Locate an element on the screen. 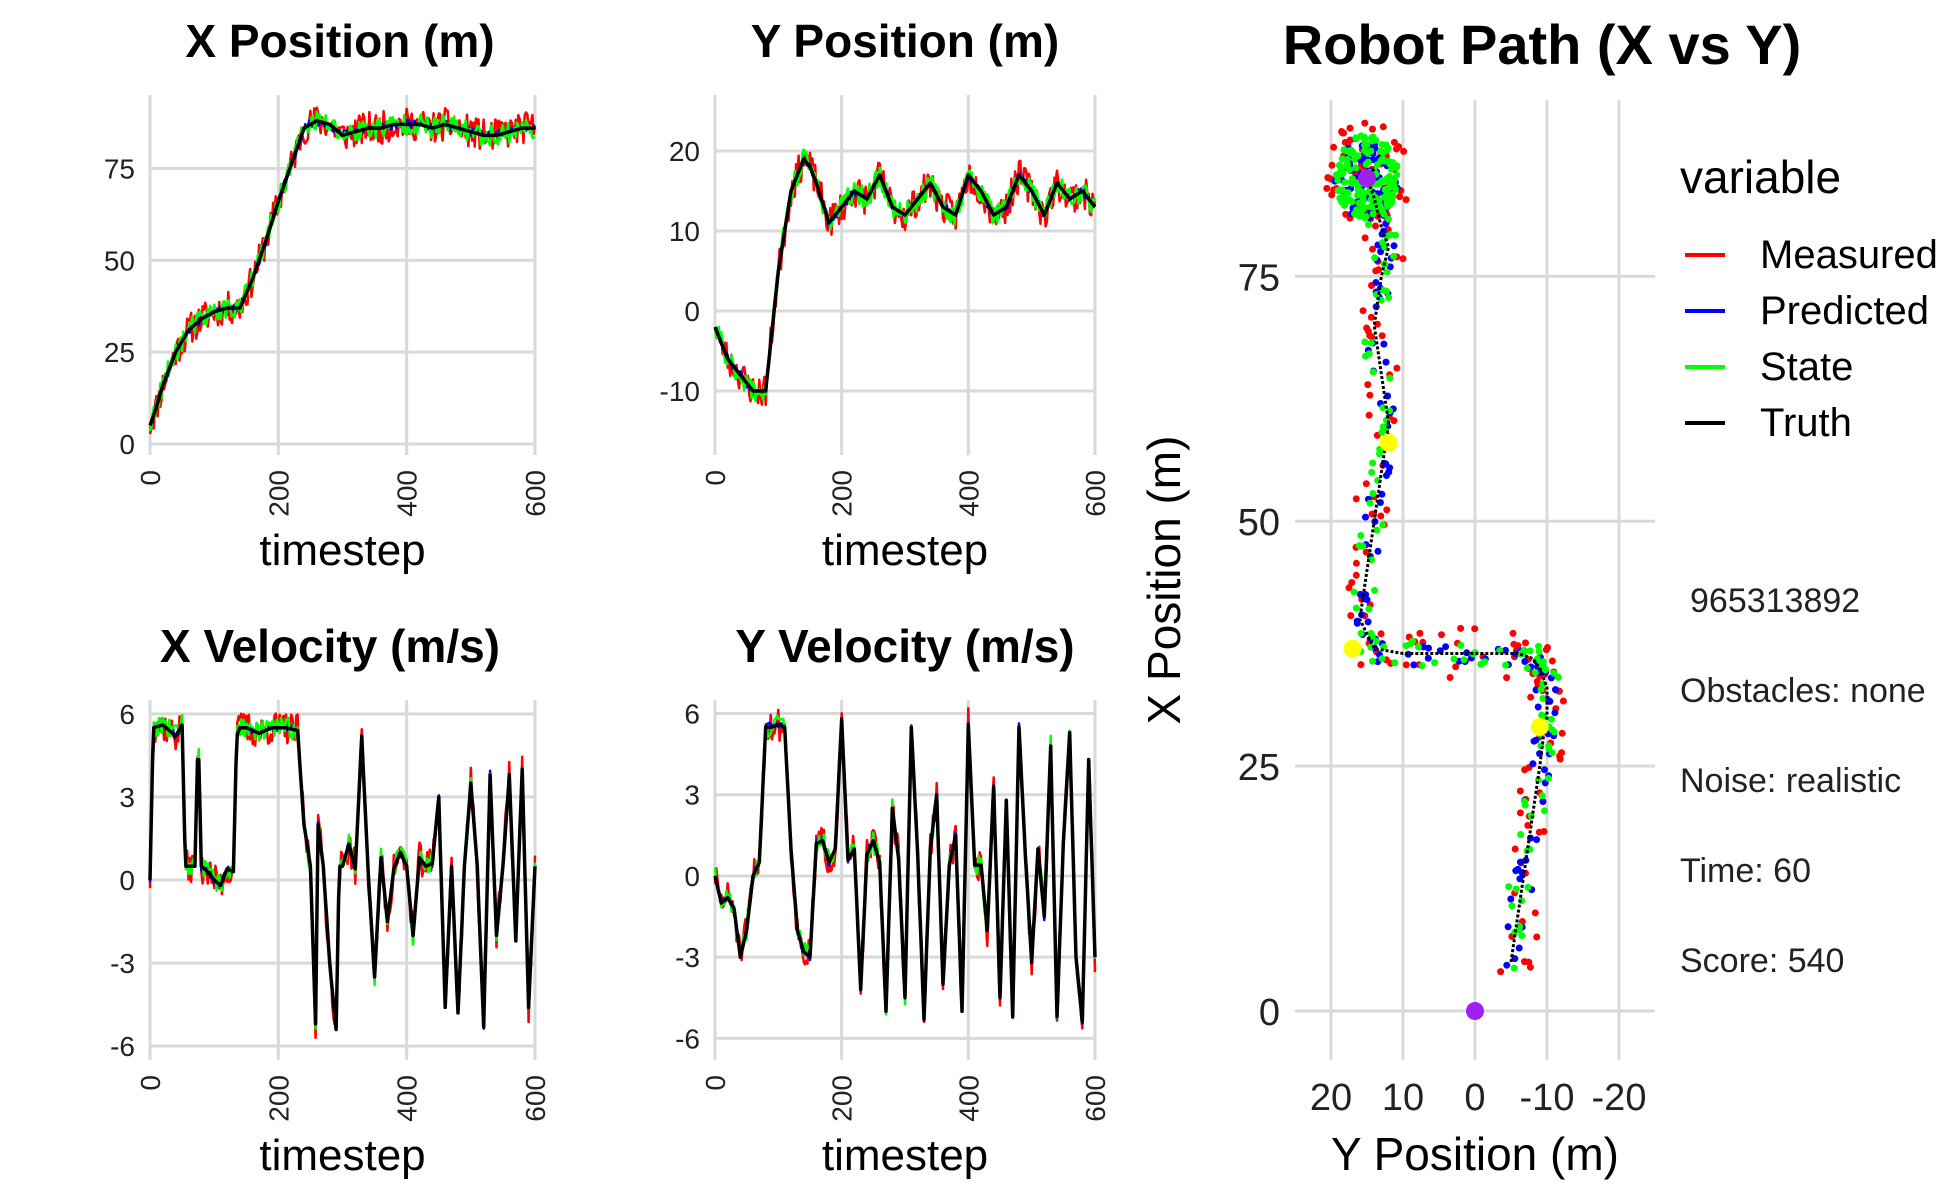 Image resolution: width=1950 pixels, height=1200 pixels. y_velocity-xtick-0: 0 is located at coordinates (715, 1083).